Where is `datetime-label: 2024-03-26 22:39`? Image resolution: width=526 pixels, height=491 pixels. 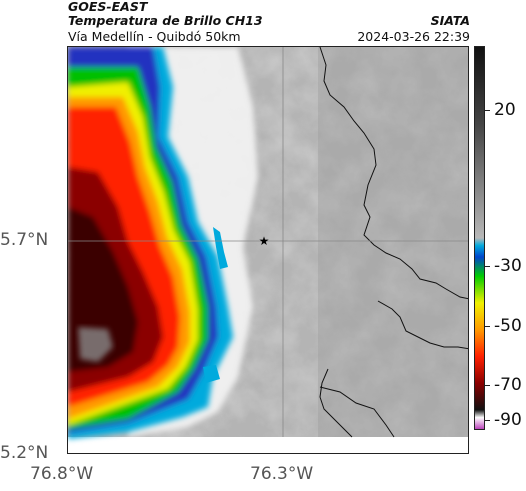
datetime-label: 2024-03-26 22:39 is located at coordinates (413, 36).